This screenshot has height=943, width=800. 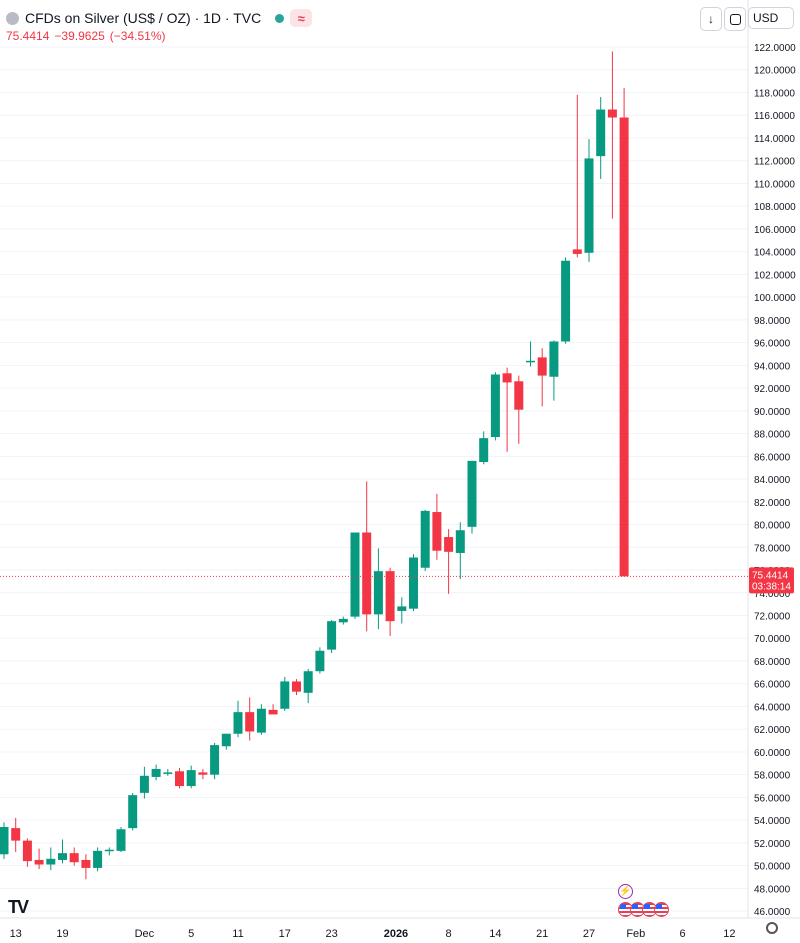 What do you see at coordinates (280, 18) in the screenshot?
I see `market-status-icon` at bounding box center [280, 18].